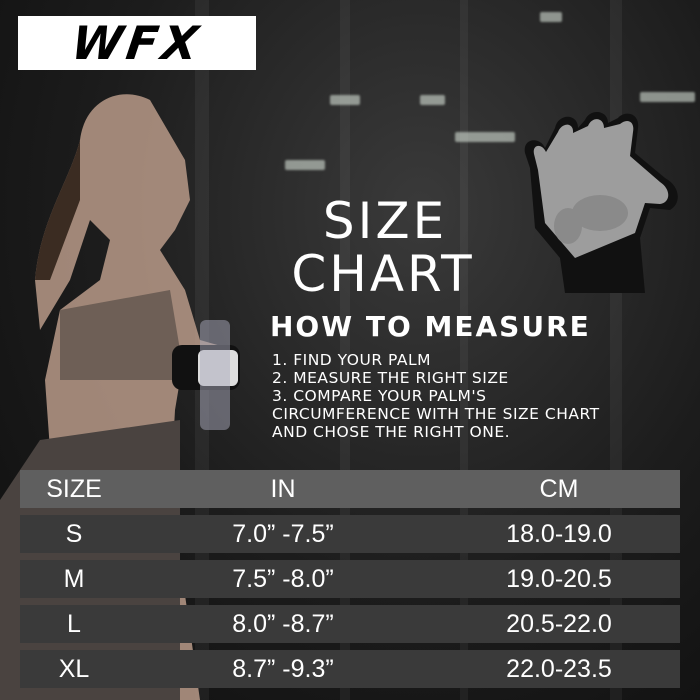  Describe the element at coordinates (74, 534) in the screenshot. I see `cell-size: S` at that location.